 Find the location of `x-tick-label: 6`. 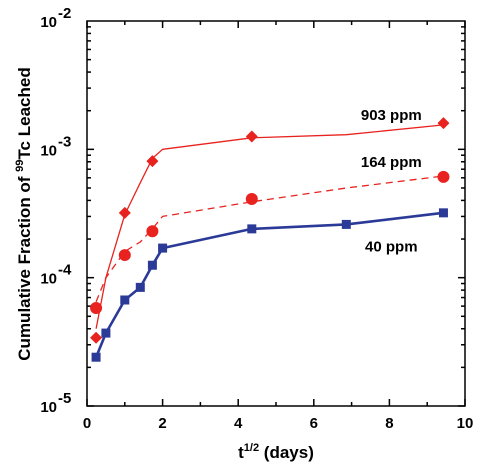

x-tick-label: 6 is located at coordinates (314, 423).